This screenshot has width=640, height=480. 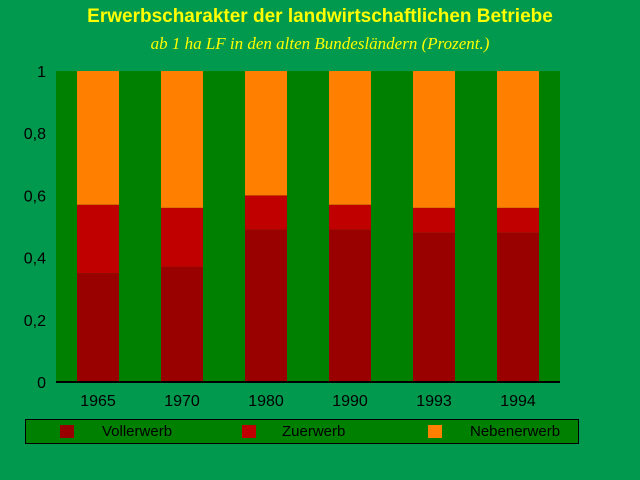 What do you see at coordinates (67, 431) in the screenshot?
I see `legend-swatch-vollerwerb` at bounding box center [67, 431].